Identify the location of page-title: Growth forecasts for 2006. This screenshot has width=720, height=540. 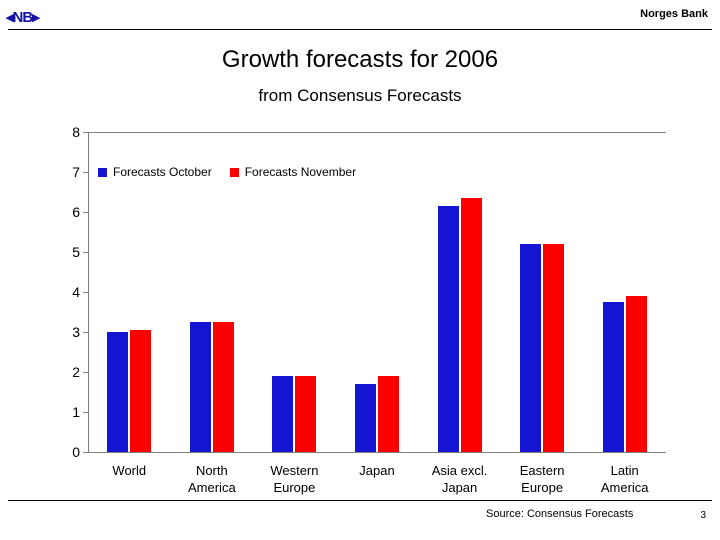
(360, 59).